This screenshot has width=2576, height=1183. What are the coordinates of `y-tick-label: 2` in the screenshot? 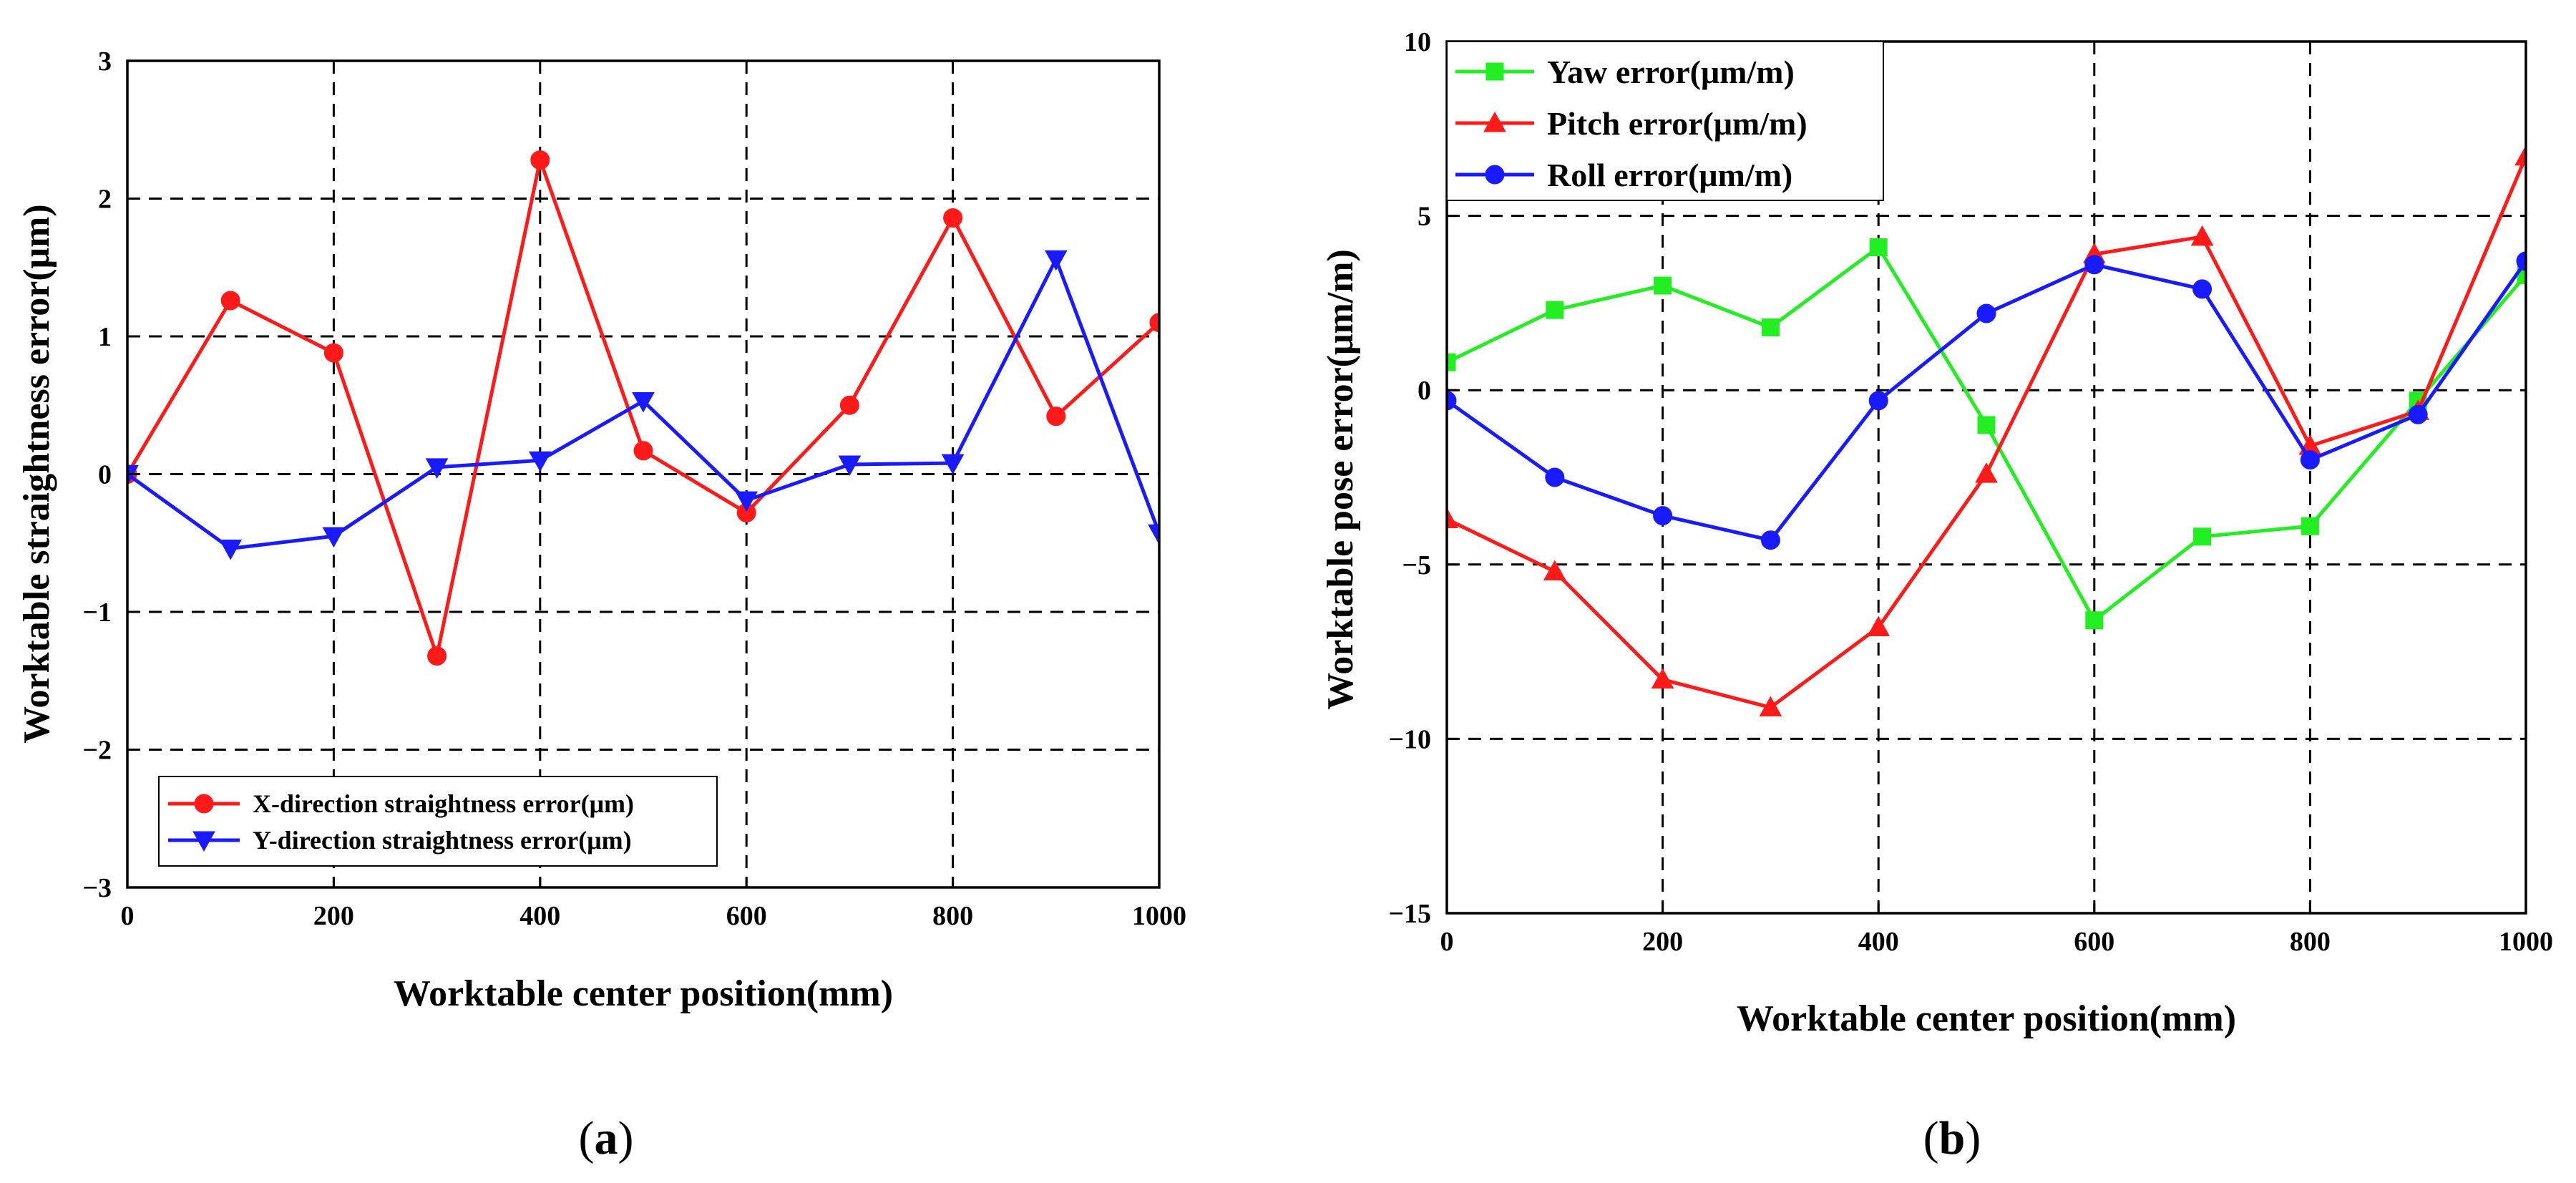 It's located at (105, 200).